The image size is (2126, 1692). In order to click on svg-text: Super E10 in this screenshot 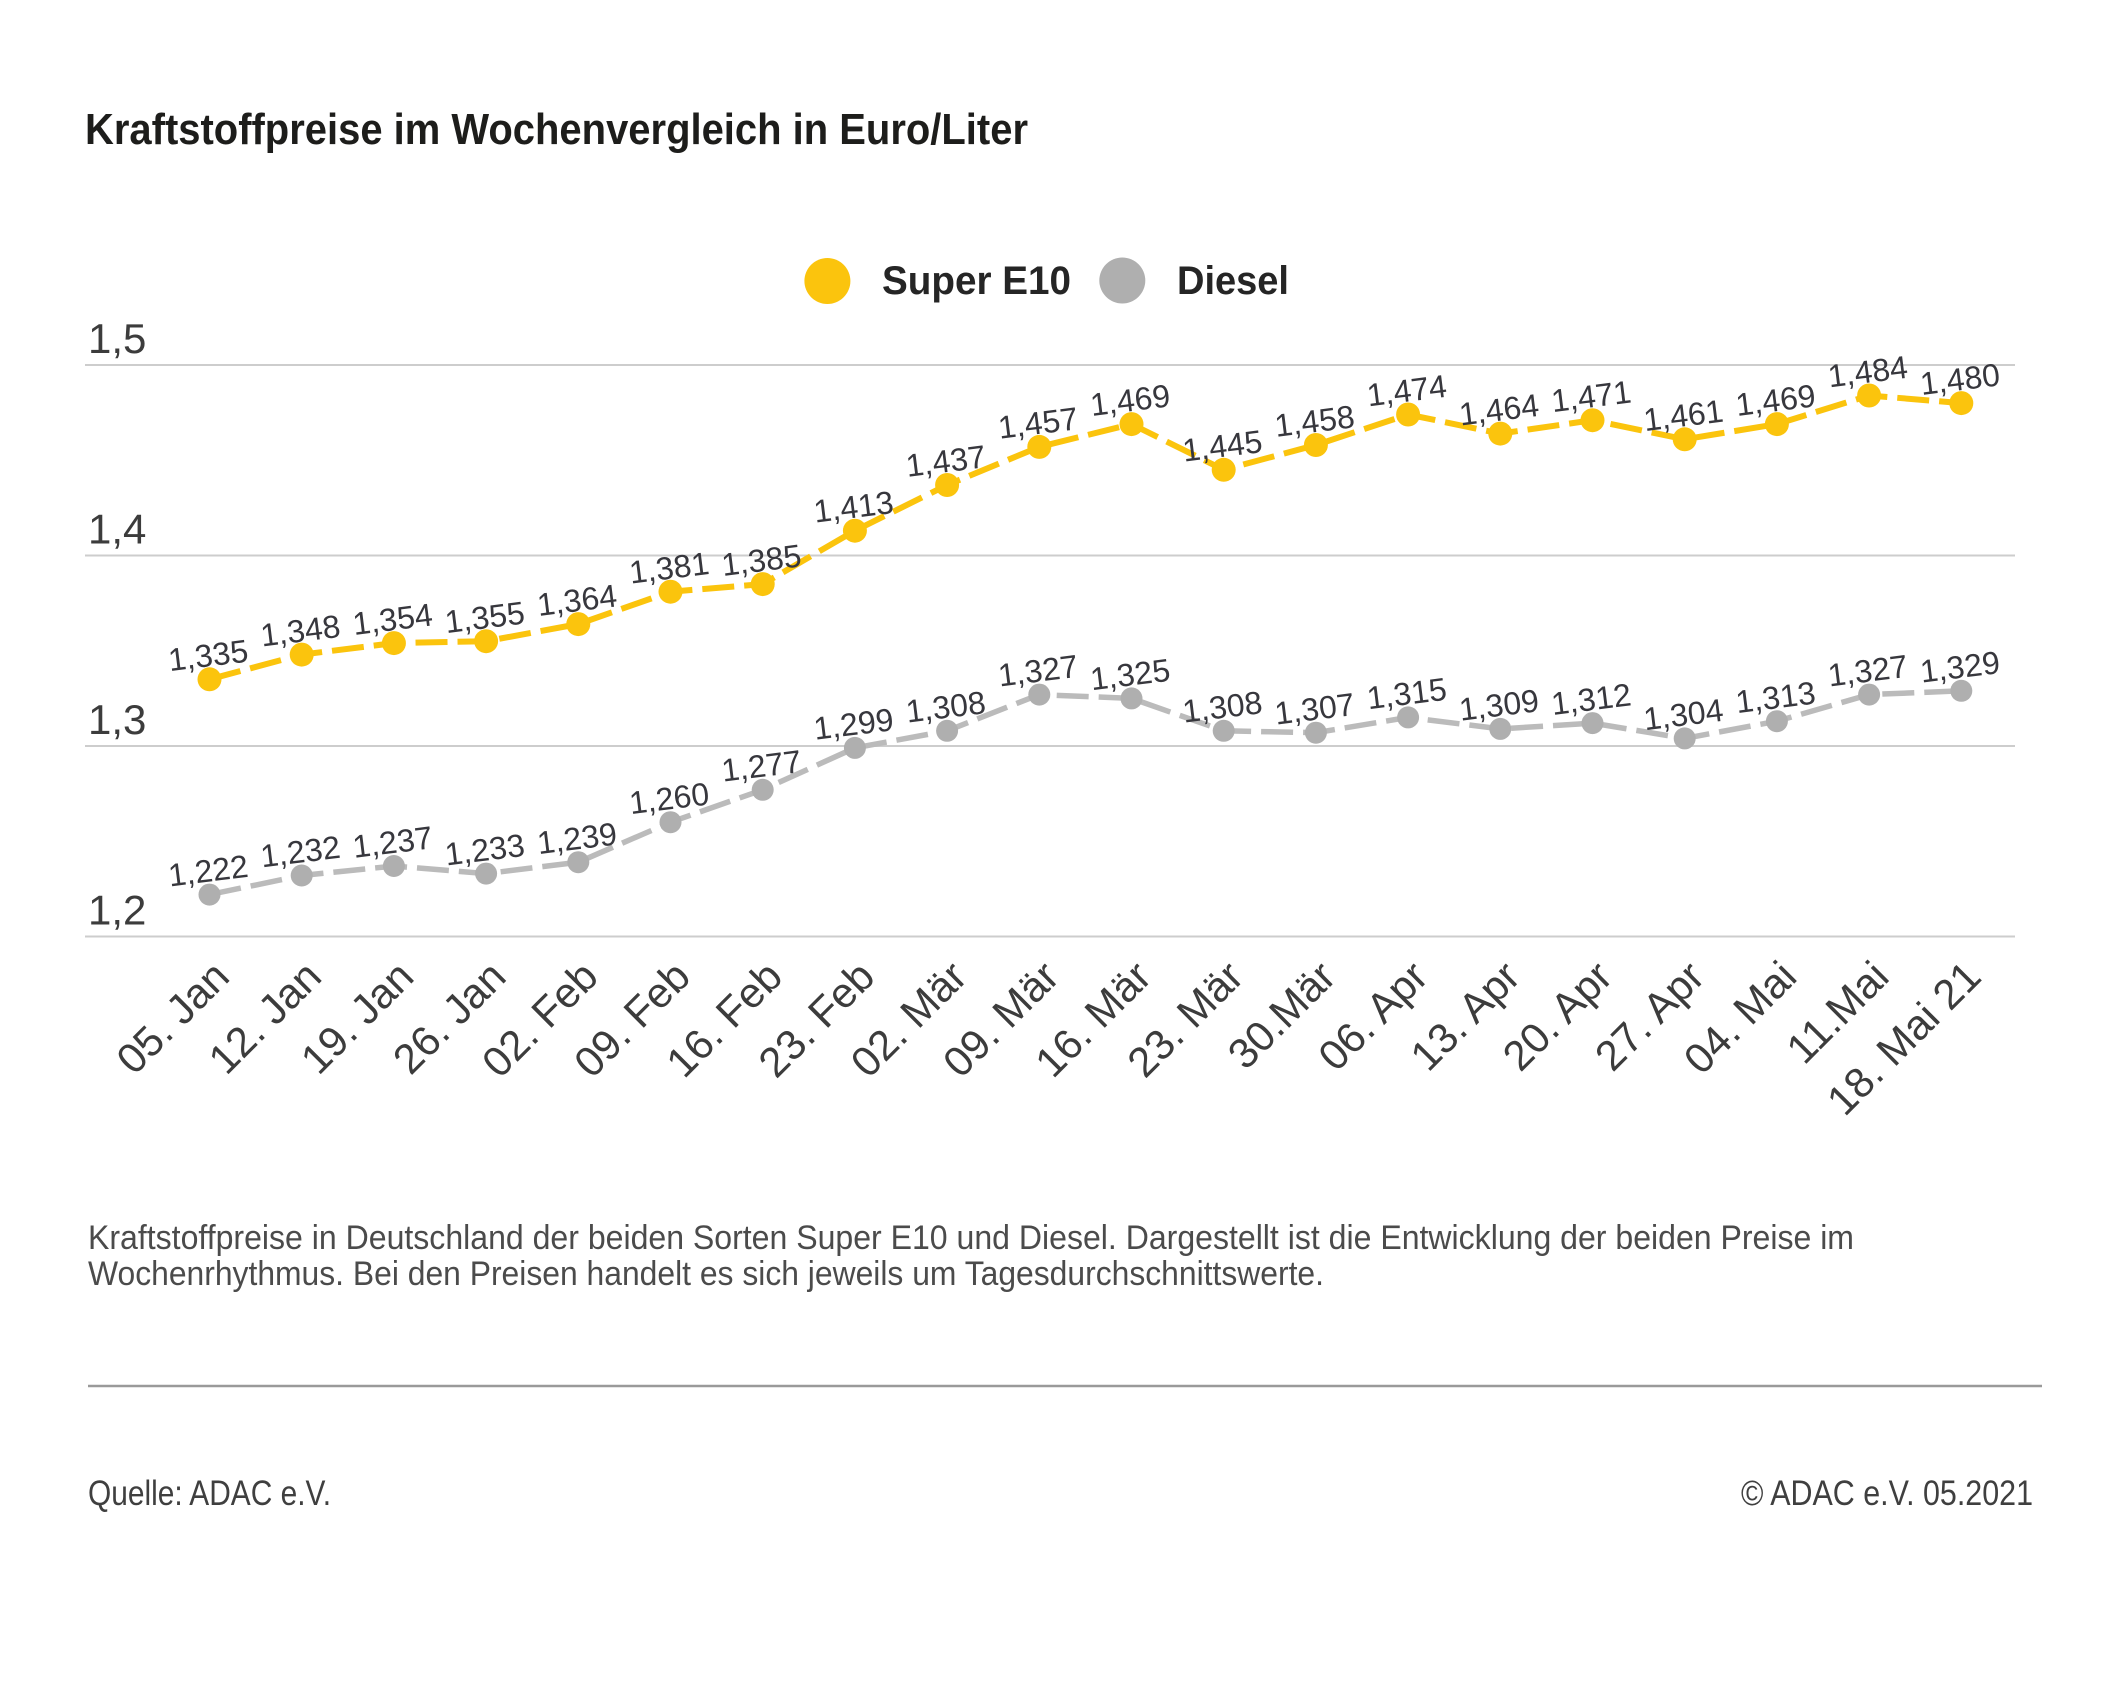, I will do `click(976, 281)`.